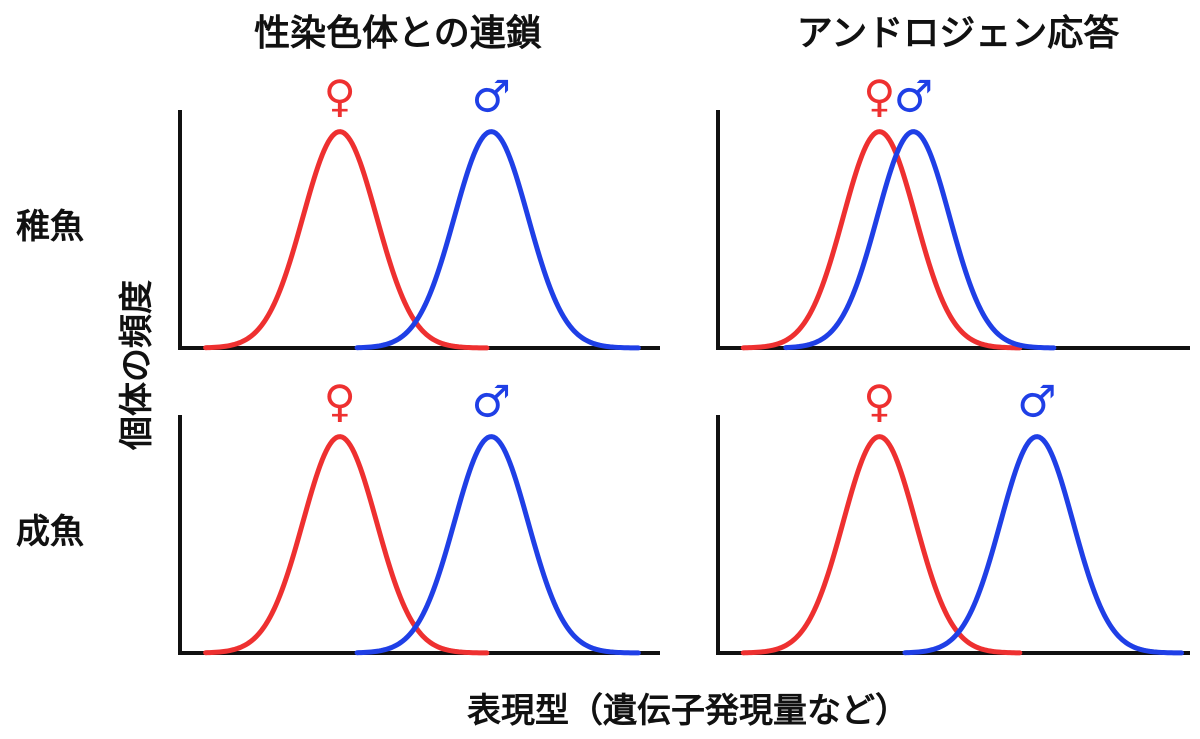  I want to click on y-axis-title: 個体の頻度, so click(137, 365).